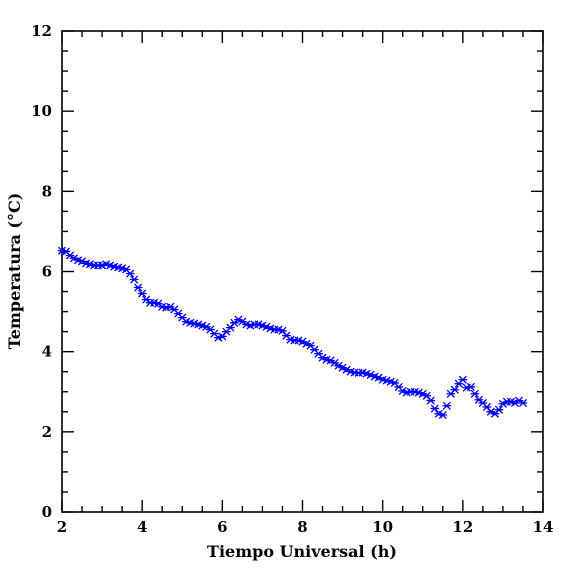 The width and height of the screenshot is (574, 574). What do you see at coordinates (62, 527) in the screenshot?
I see `x-tick-label: 2` at bounding box center [62, 527].